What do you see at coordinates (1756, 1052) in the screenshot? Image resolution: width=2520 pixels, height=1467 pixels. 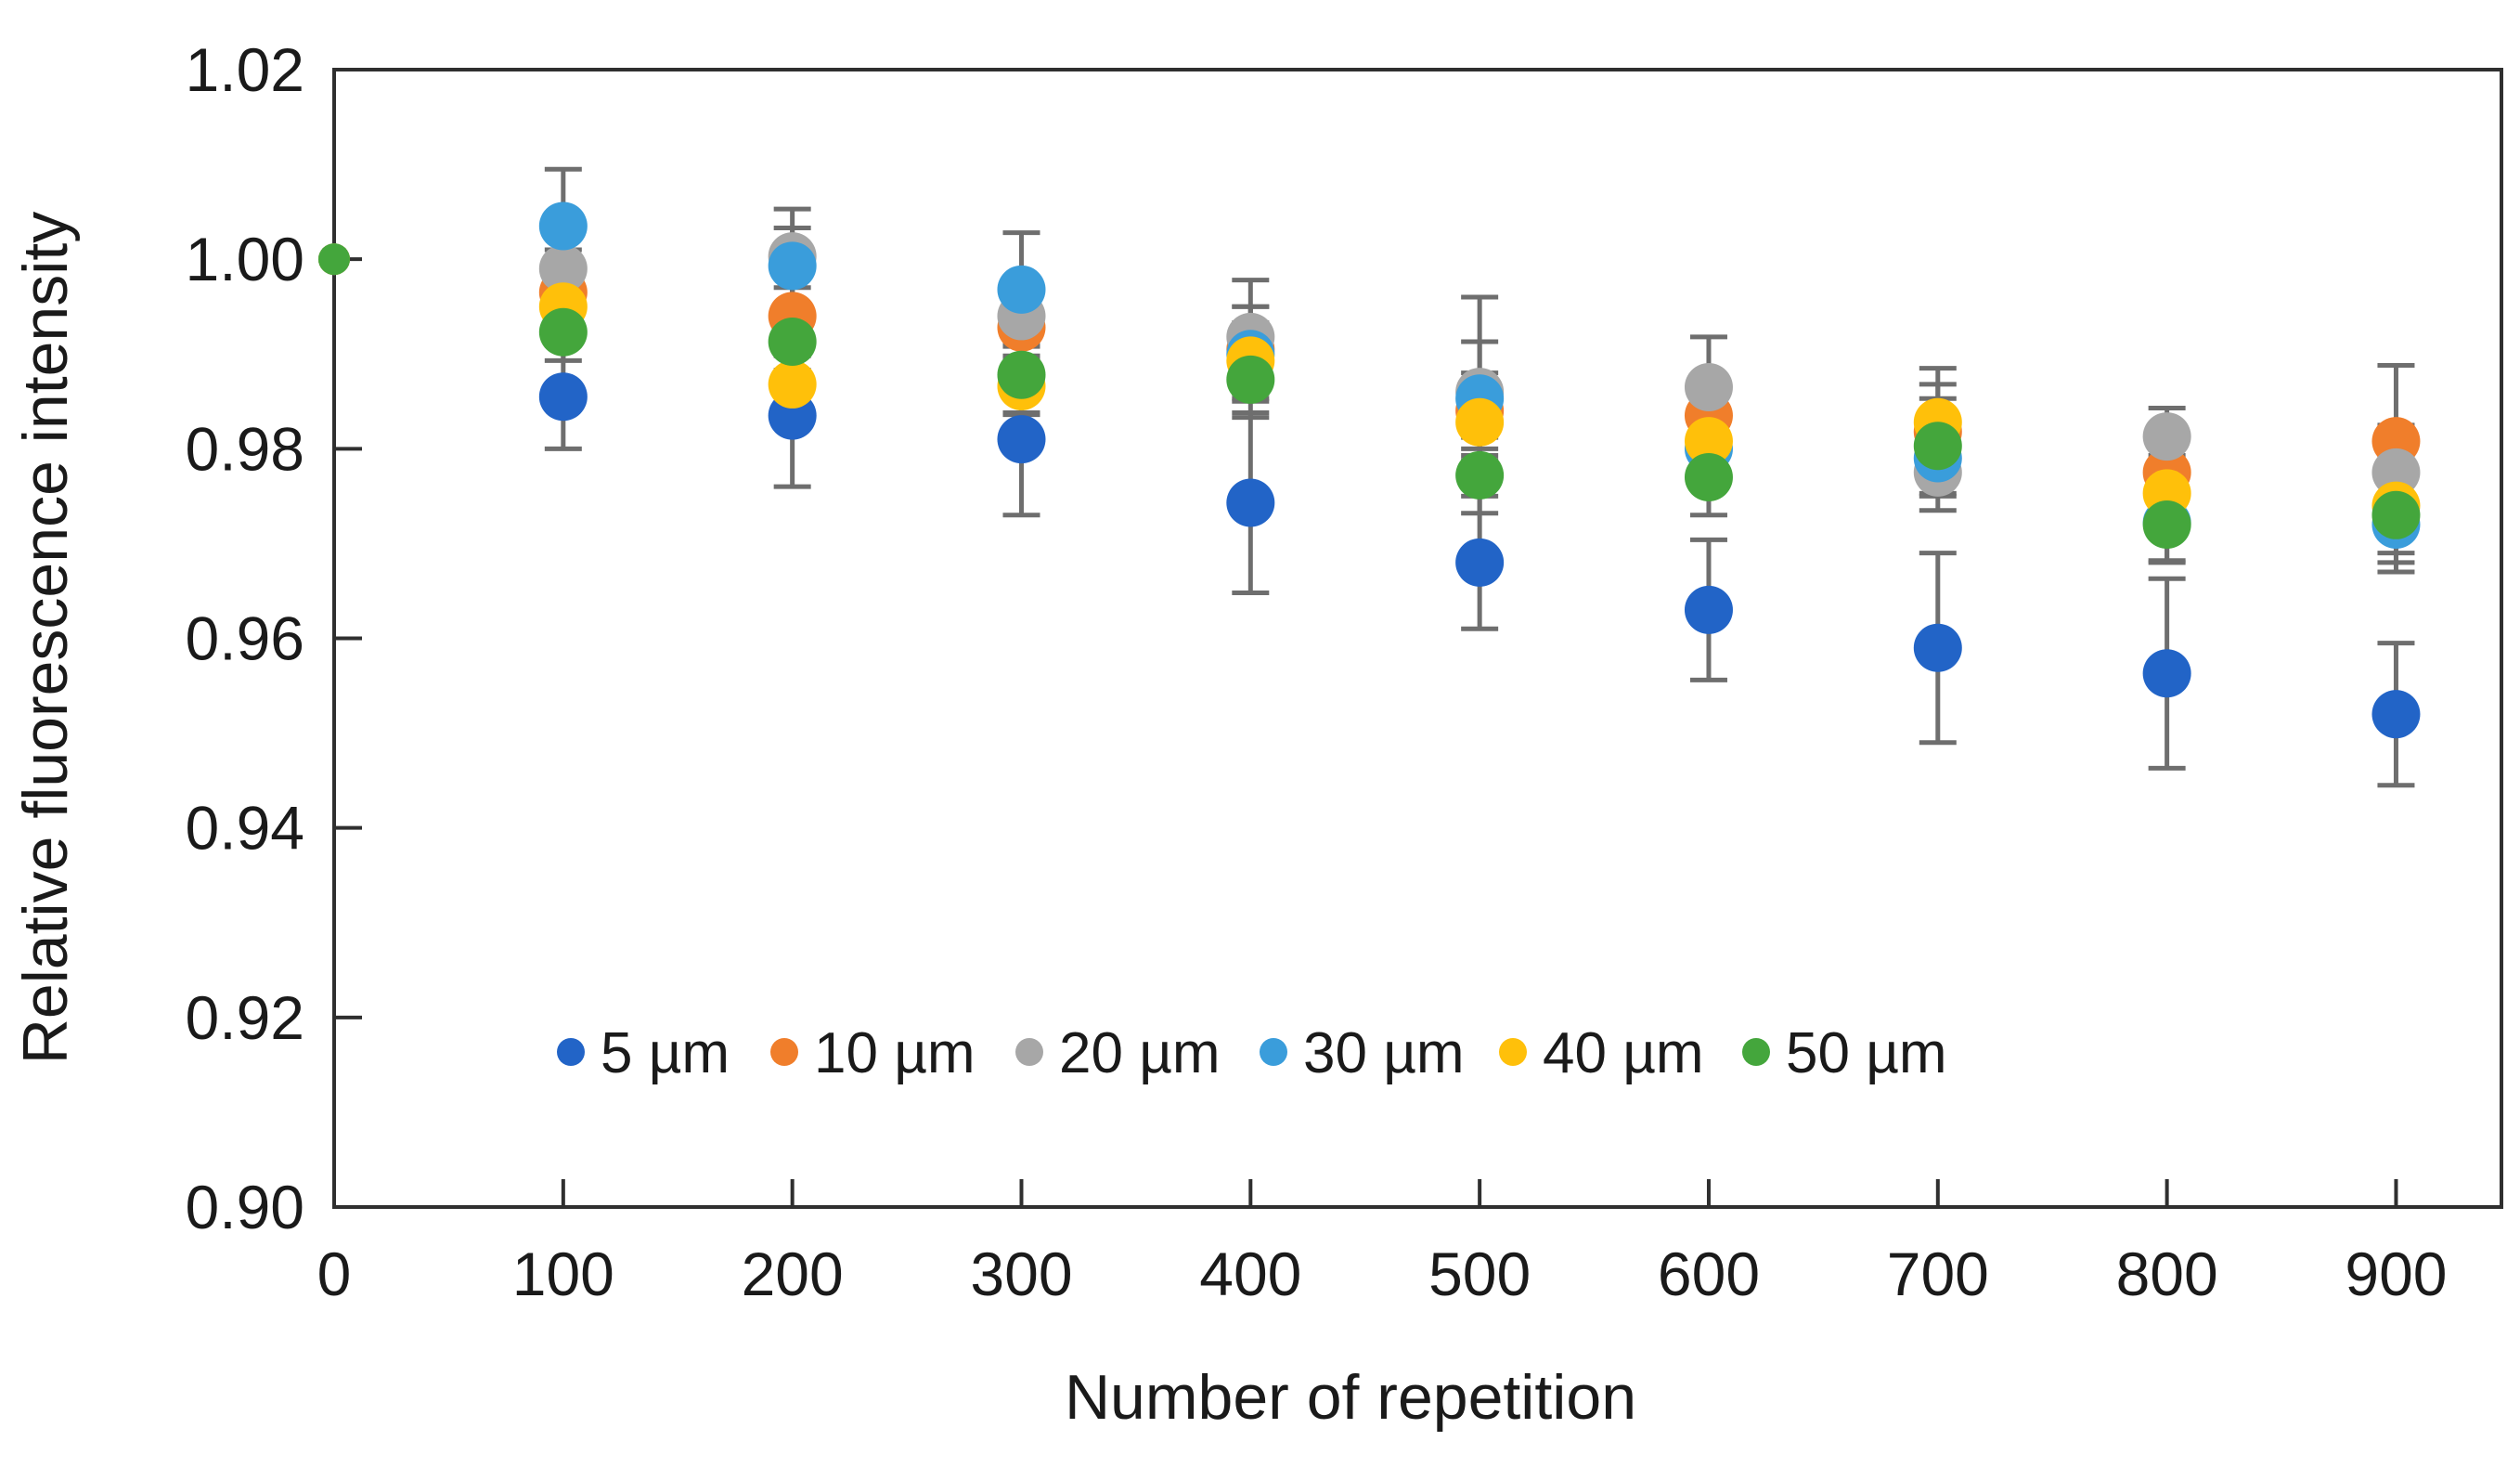 I see `legend-swatch-50-µm` at bounding box center [1756, 1052].